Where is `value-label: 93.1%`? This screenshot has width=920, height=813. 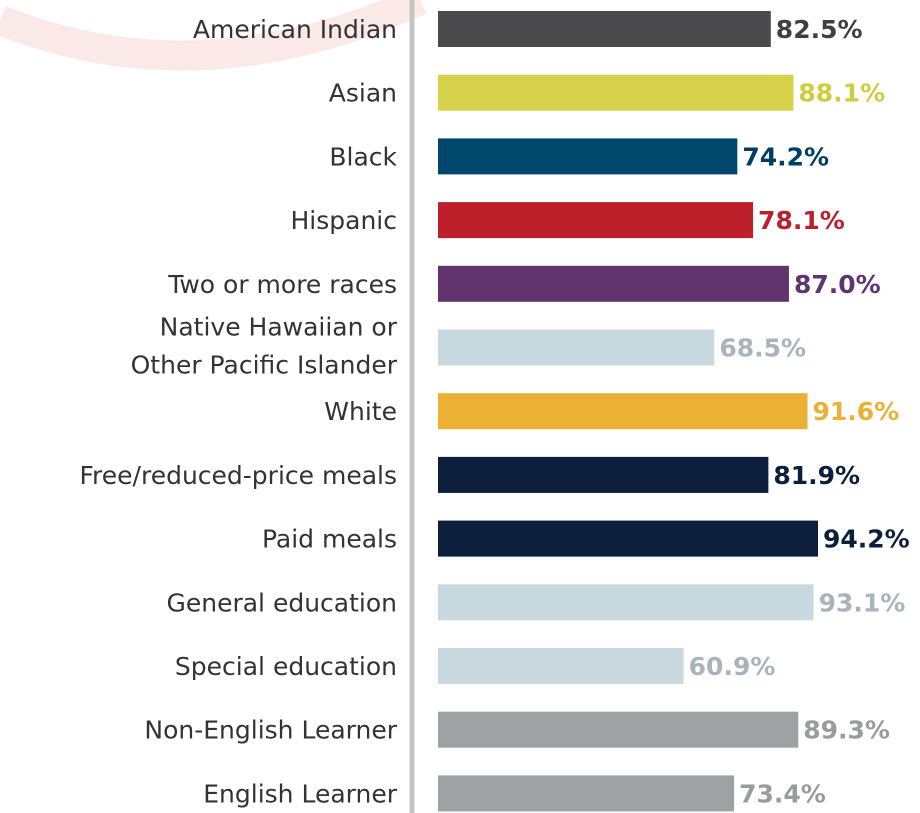
value-label: 93.1% is located at coordinates (862, 602).